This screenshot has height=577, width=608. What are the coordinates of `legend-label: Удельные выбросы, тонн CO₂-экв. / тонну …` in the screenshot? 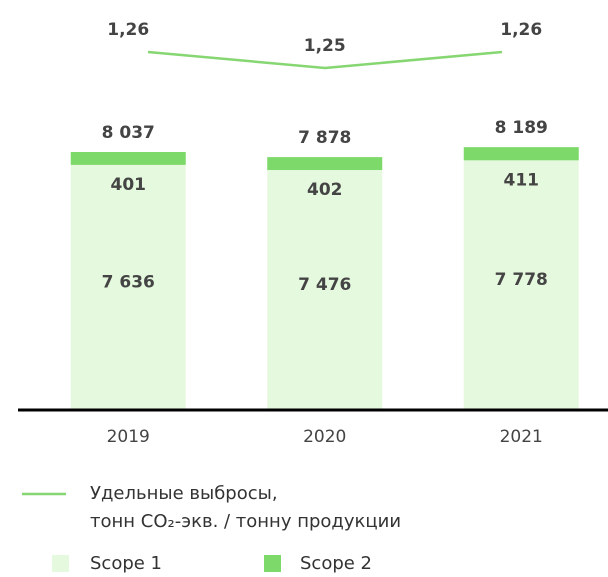 It's located at (246, 507).